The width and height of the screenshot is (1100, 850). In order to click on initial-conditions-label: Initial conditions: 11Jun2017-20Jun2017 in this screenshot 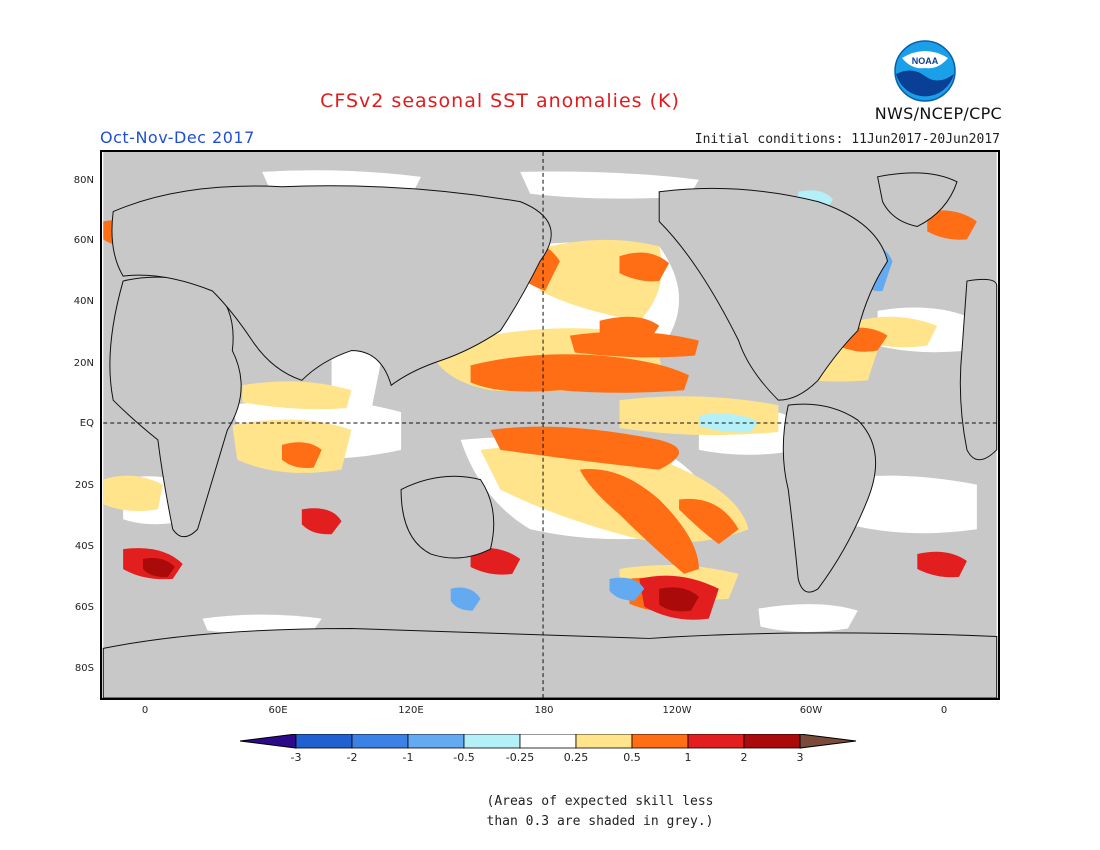, I will do `click(847, 139)`.